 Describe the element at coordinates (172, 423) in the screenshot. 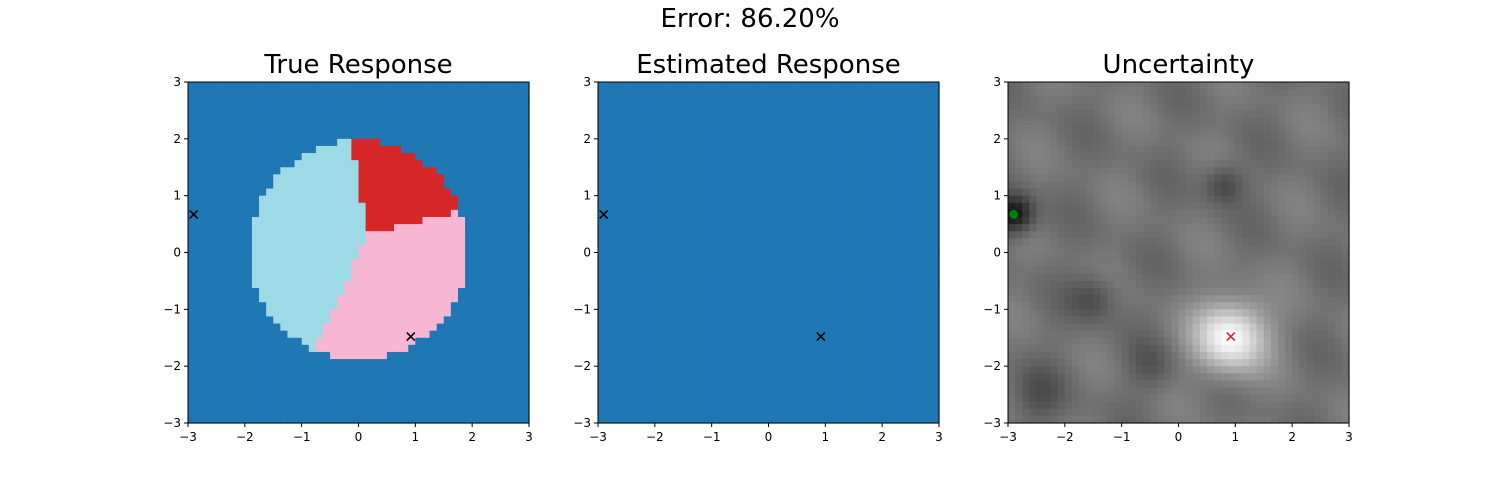

I see `y-tick-label: −3` at that location.